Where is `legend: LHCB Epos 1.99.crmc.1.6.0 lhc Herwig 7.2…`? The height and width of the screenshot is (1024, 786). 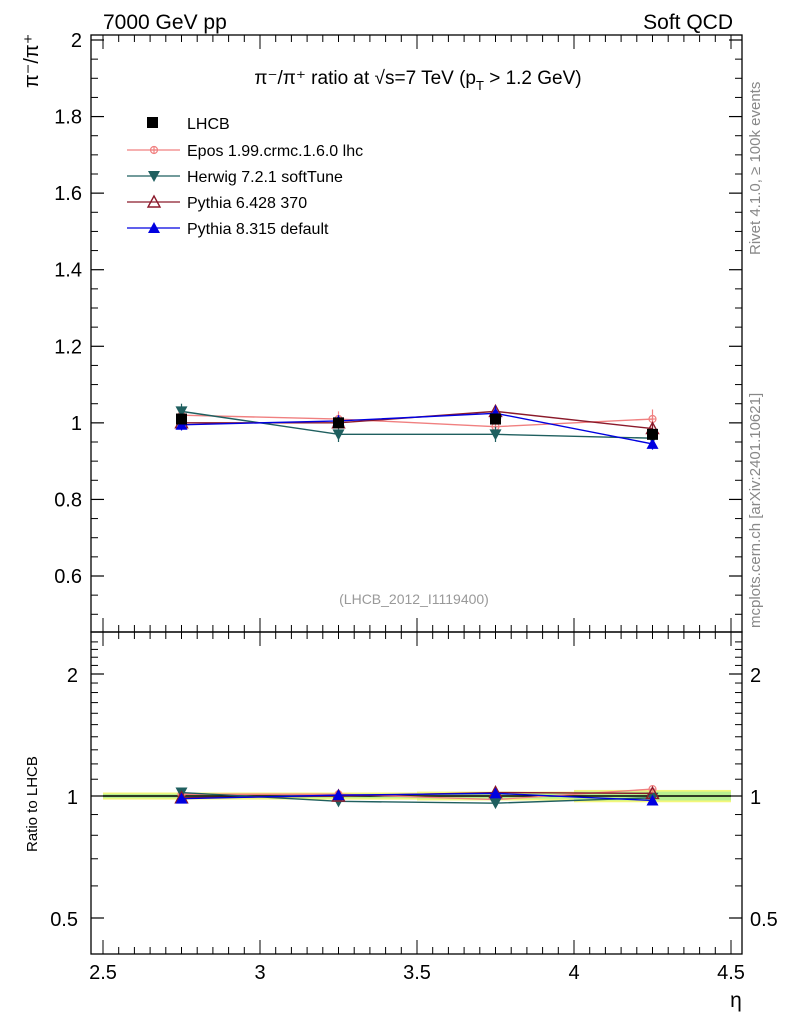
legend: LHCB Epos 1.99.crmc.1.6.0 lhc Herwig 7.2… is located at coordinates (245, 177).